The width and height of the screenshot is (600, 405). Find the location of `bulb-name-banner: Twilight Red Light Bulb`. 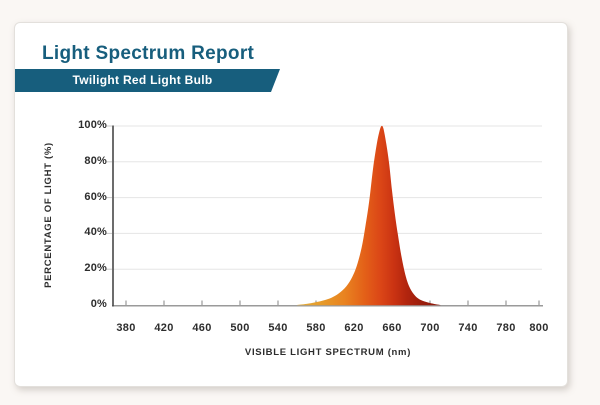

bulb-name-banner: Twilight Red Light Bulb is located at coordinates (147, 80).